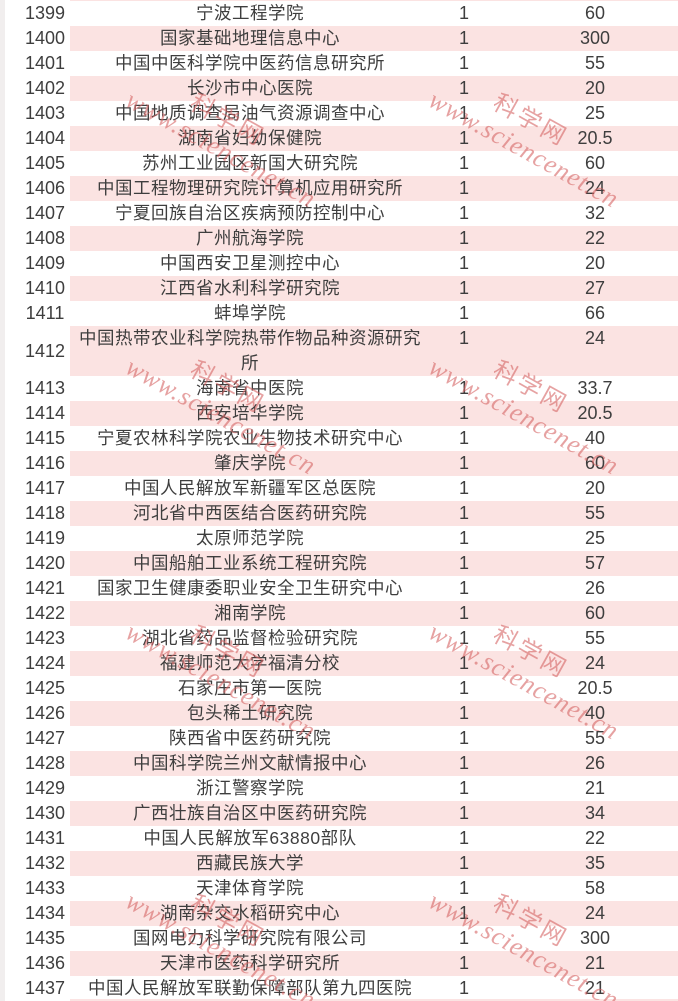 The image size is (678, 1001). I want to click on table-row: 1434 湖南杂交水稻研究中心 1 24, so click(339, 913).